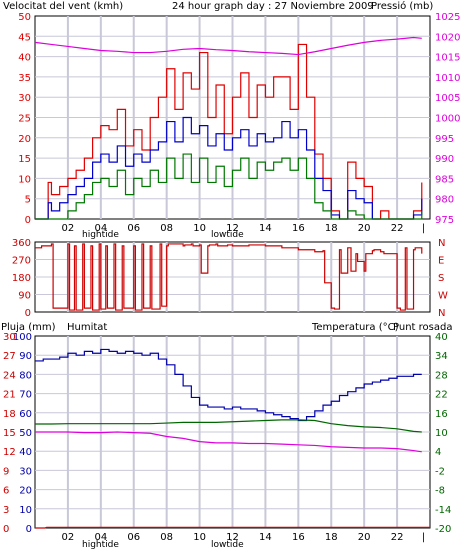 This screenshot has height=559, width=465. What do you see at coordinates (438, 452) in the screenshot?
I see `temperature-y-tick: 4` at bounding box center [438, 452].